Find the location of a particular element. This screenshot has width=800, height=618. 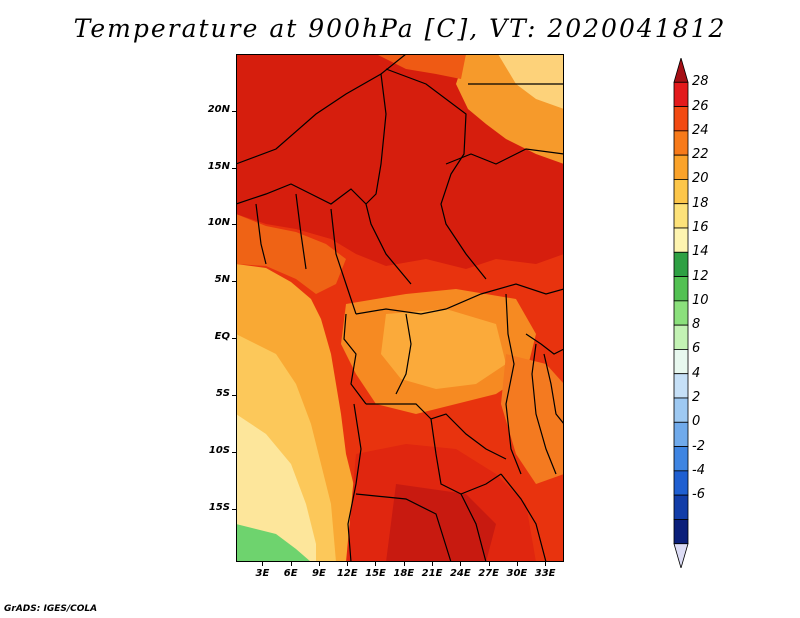

lon-tick-label: 21E is located at coordinates (432, 573).